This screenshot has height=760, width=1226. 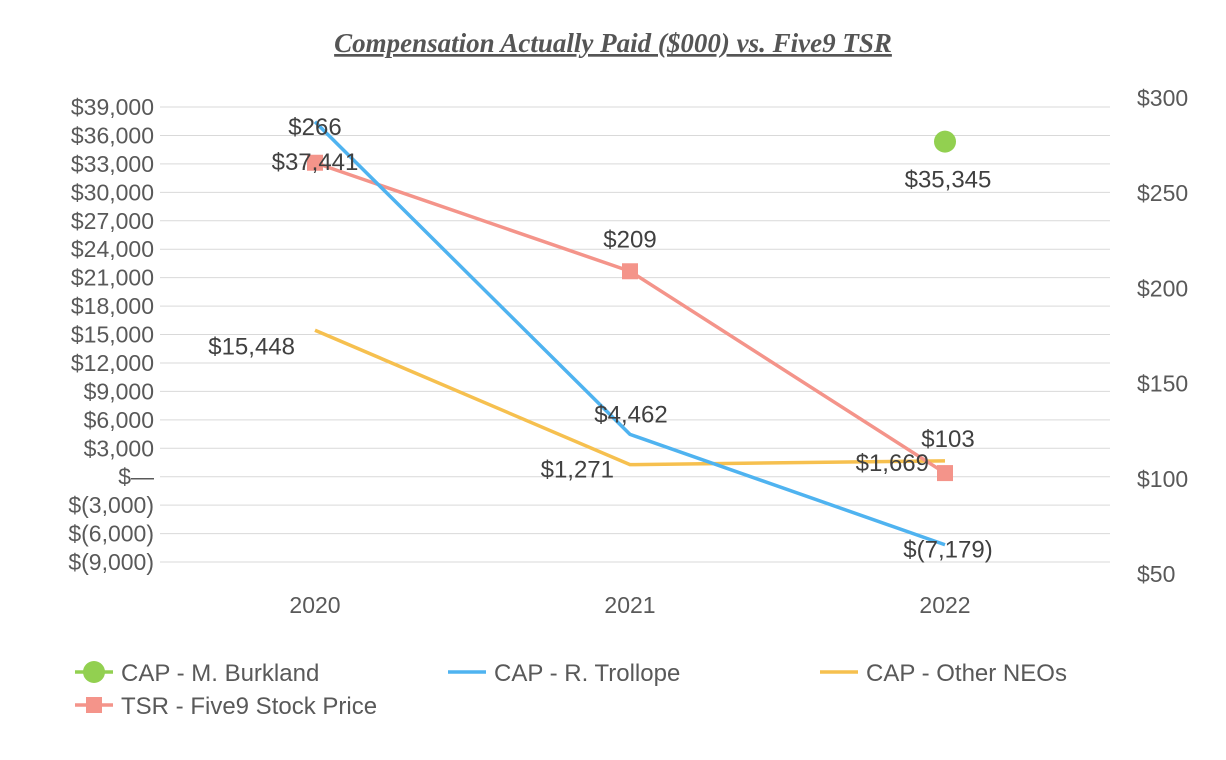 What do you see at coordinates (1162, 336) in the screenshot?
I see `right-axis: $50 $100 $150 $200 $250 $300` at bounding box center [1162, 336].